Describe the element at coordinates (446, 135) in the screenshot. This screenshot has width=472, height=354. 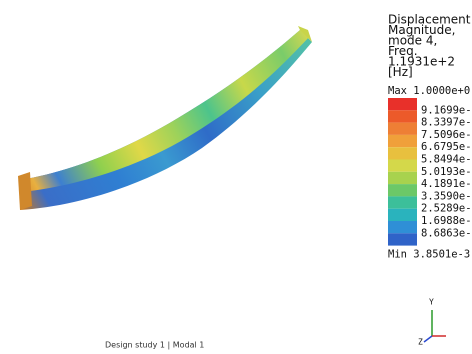
I see `legend-label: 7.5096e-1` at that location.